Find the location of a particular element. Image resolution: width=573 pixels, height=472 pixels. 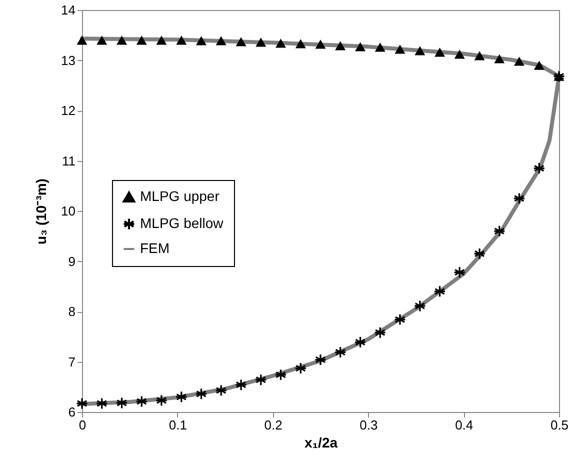

x-tick-label: 0.4 is located at coordinates (464, 425).